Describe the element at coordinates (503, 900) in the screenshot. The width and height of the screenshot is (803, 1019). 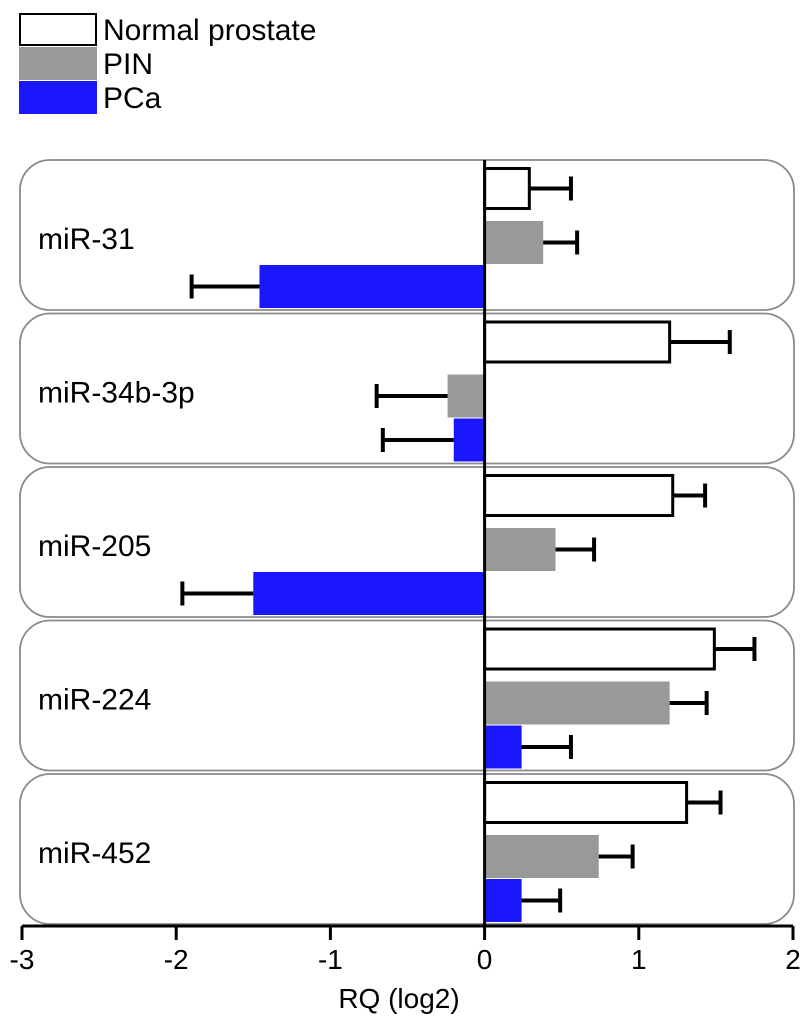
I see `bar-mir-452-pca` at that location.